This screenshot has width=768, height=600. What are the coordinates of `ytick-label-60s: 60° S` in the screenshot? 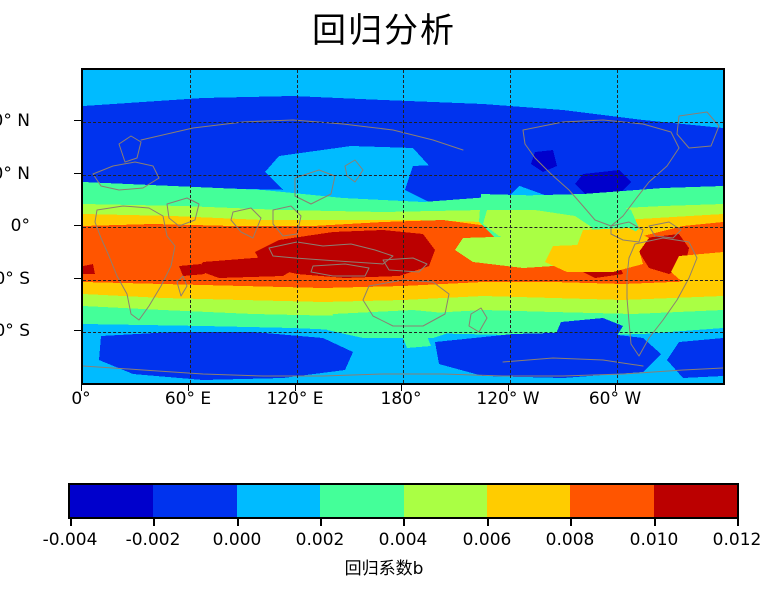 It's located at (15, 331).